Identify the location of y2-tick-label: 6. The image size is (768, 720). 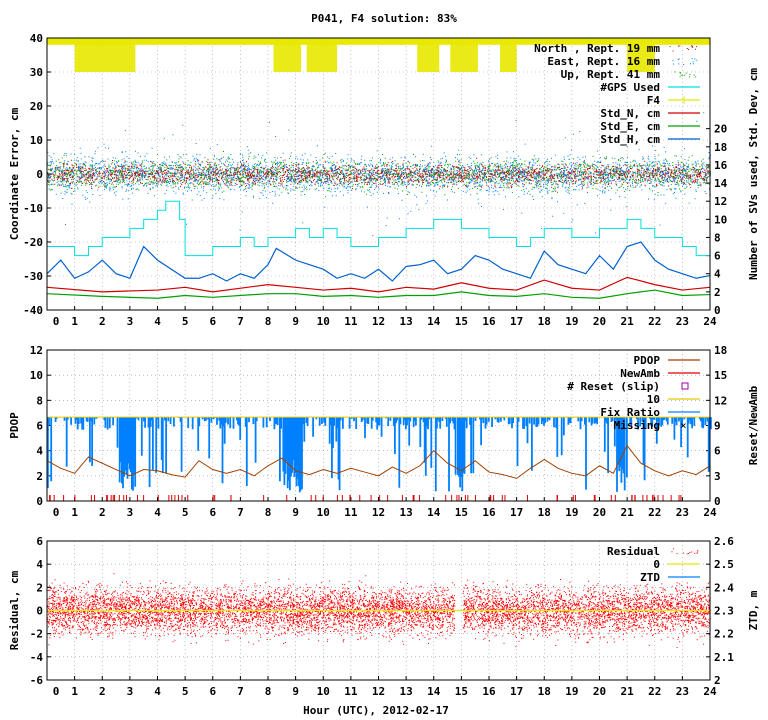
(717, 451).